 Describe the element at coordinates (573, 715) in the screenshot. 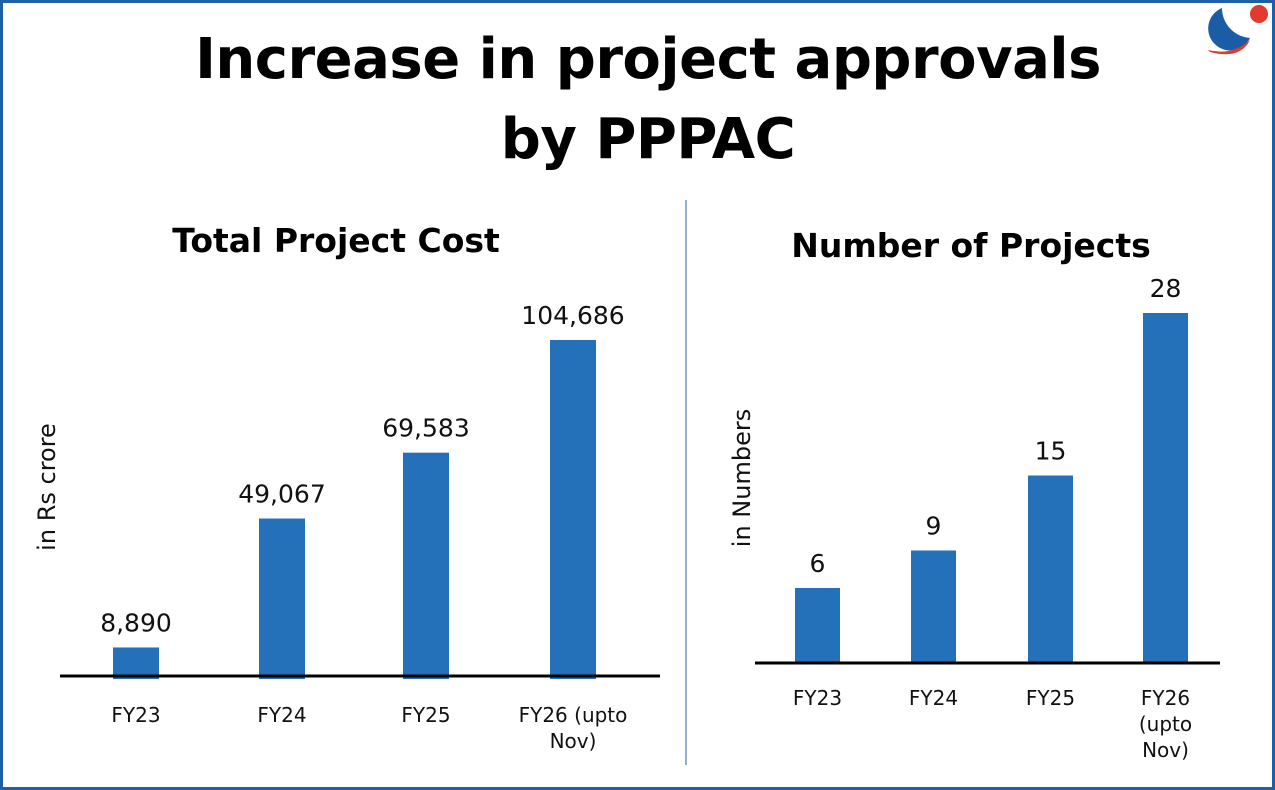

I see `x-tick-label: FY26 (upto` at that location.